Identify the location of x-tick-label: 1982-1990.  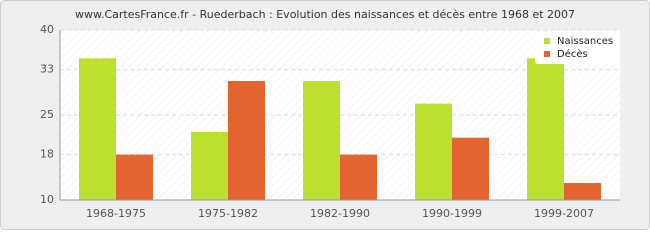
(340, 213).